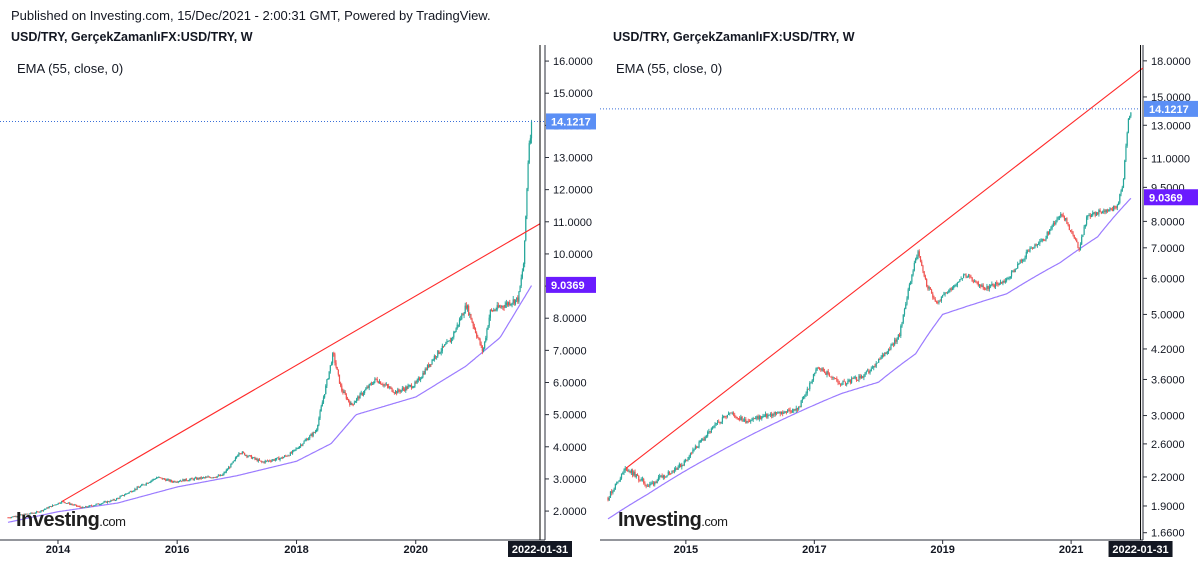 The image size is (1200, 561). What do you see at coordinates (415, 550) in the screenshot?
I see `x-tick-label: 2020` at bounding box center [415, 550].